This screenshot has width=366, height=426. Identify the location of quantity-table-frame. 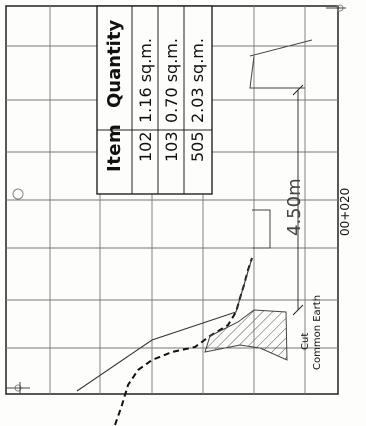
(154, 100).